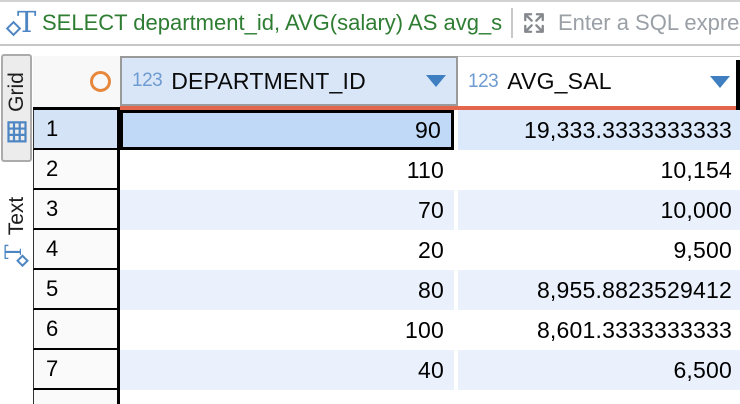  What do you see at coordinates (599, 397) in the screenshot?
I see `cell-avg-sal` at bounding box center [599, 397].